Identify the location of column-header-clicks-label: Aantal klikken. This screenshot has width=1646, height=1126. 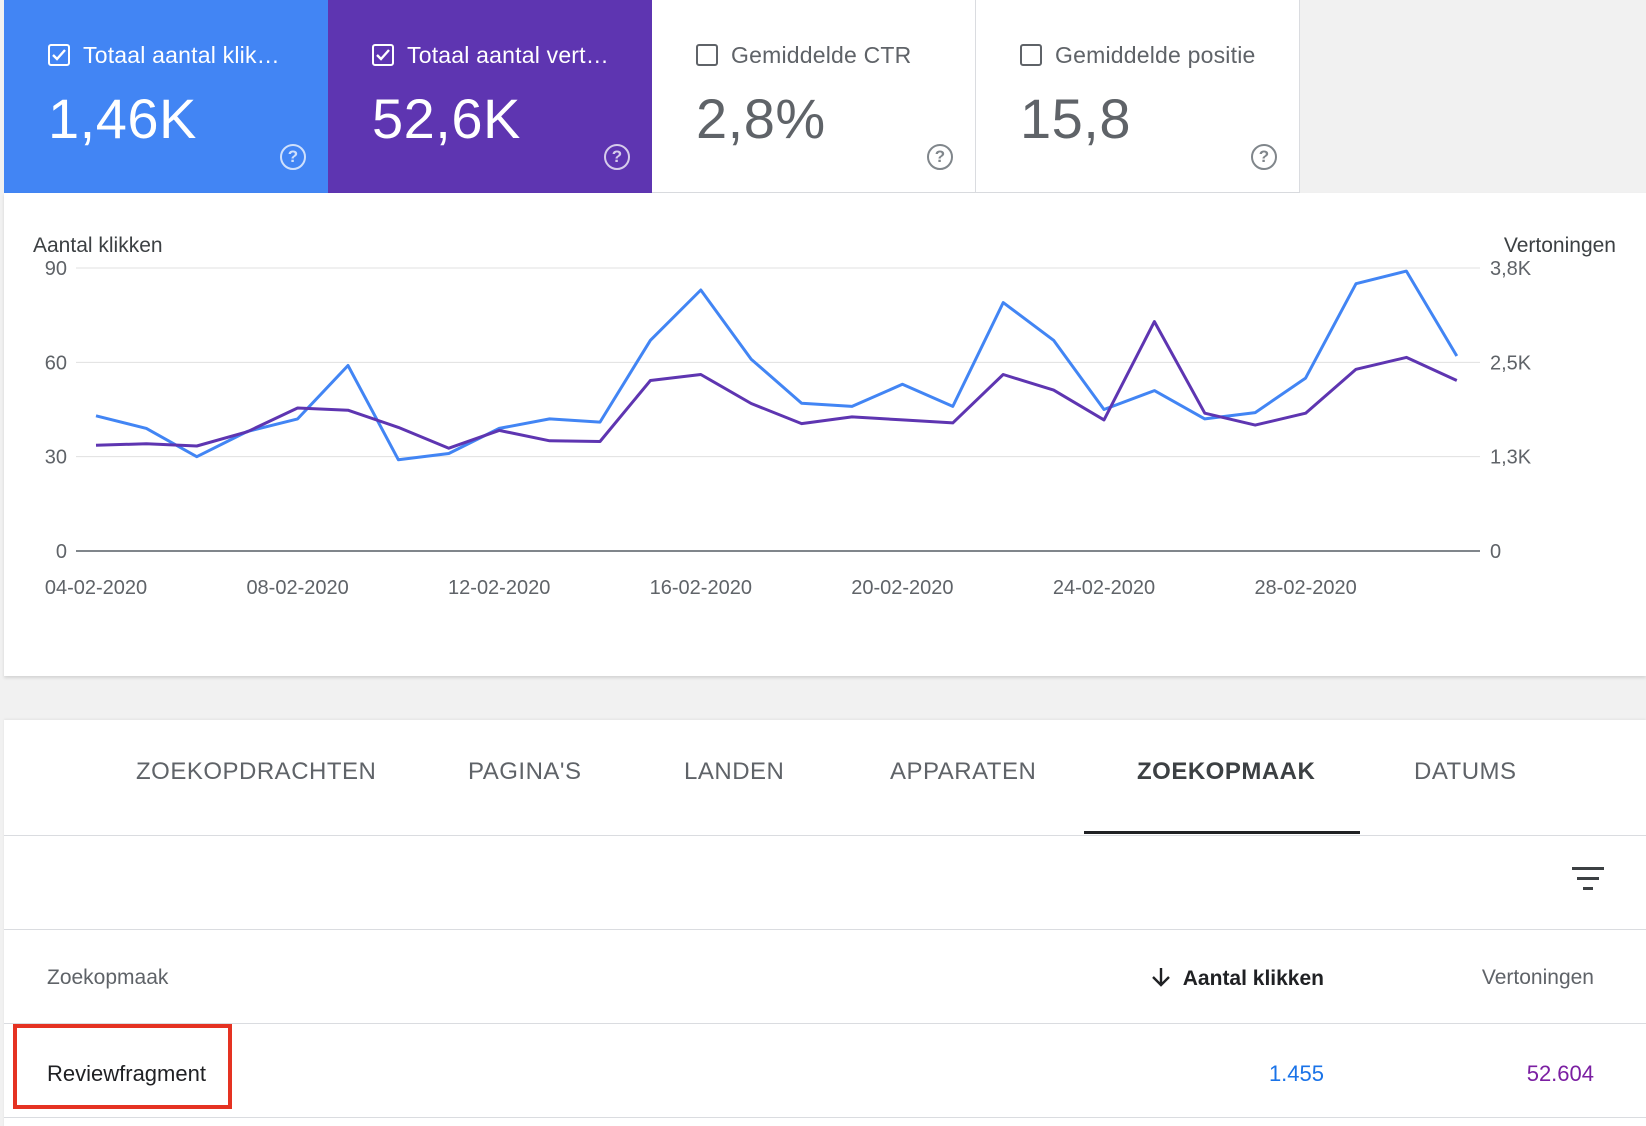
(1253, 978).